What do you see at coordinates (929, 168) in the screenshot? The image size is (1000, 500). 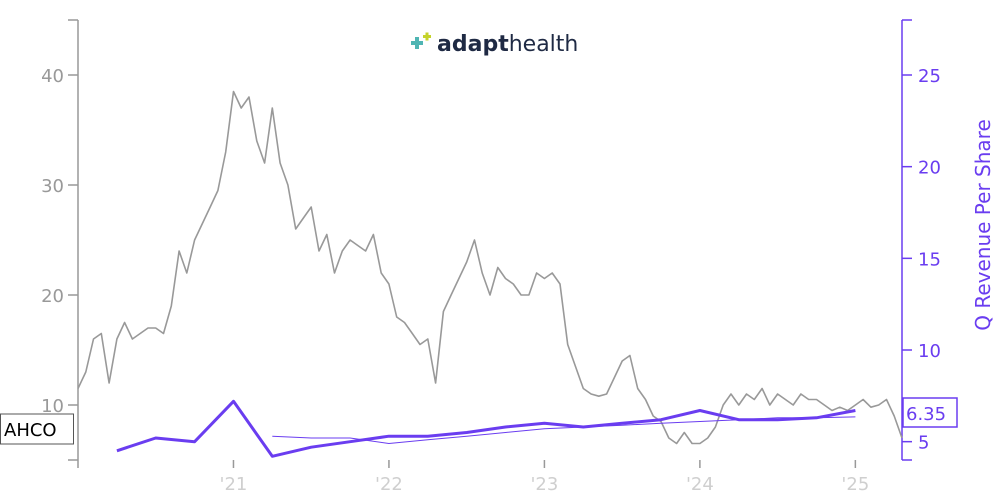 I see `y-right-tick-label: 20` at bounding box center [929, 168].